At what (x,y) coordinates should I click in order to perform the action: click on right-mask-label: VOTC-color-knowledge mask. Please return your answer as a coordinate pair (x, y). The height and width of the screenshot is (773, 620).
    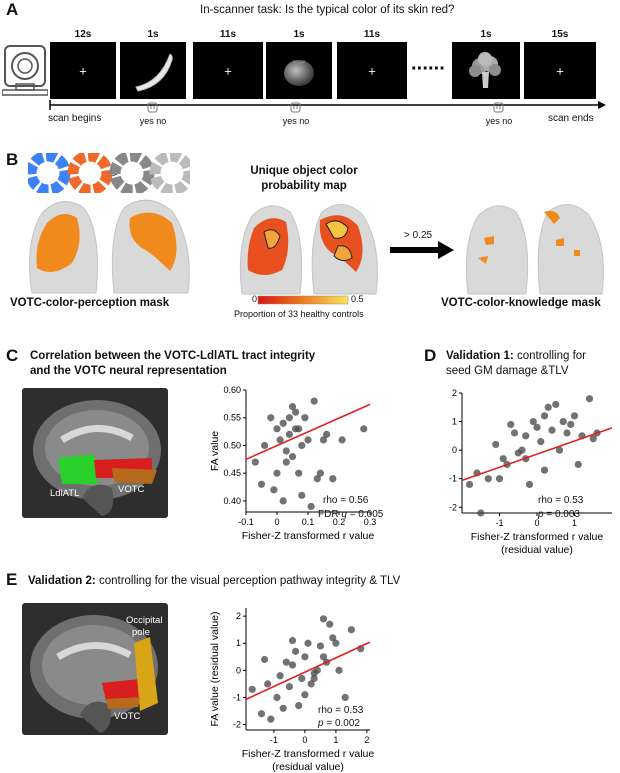
    Looking at the image, I should click on (521, 303).